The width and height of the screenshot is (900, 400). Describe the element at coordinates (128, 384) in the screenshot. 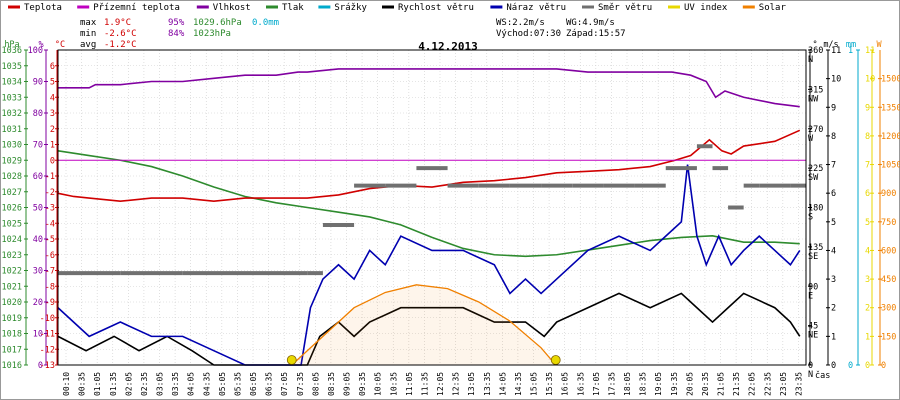

I see `x-tick-label: 02:05` at that location.